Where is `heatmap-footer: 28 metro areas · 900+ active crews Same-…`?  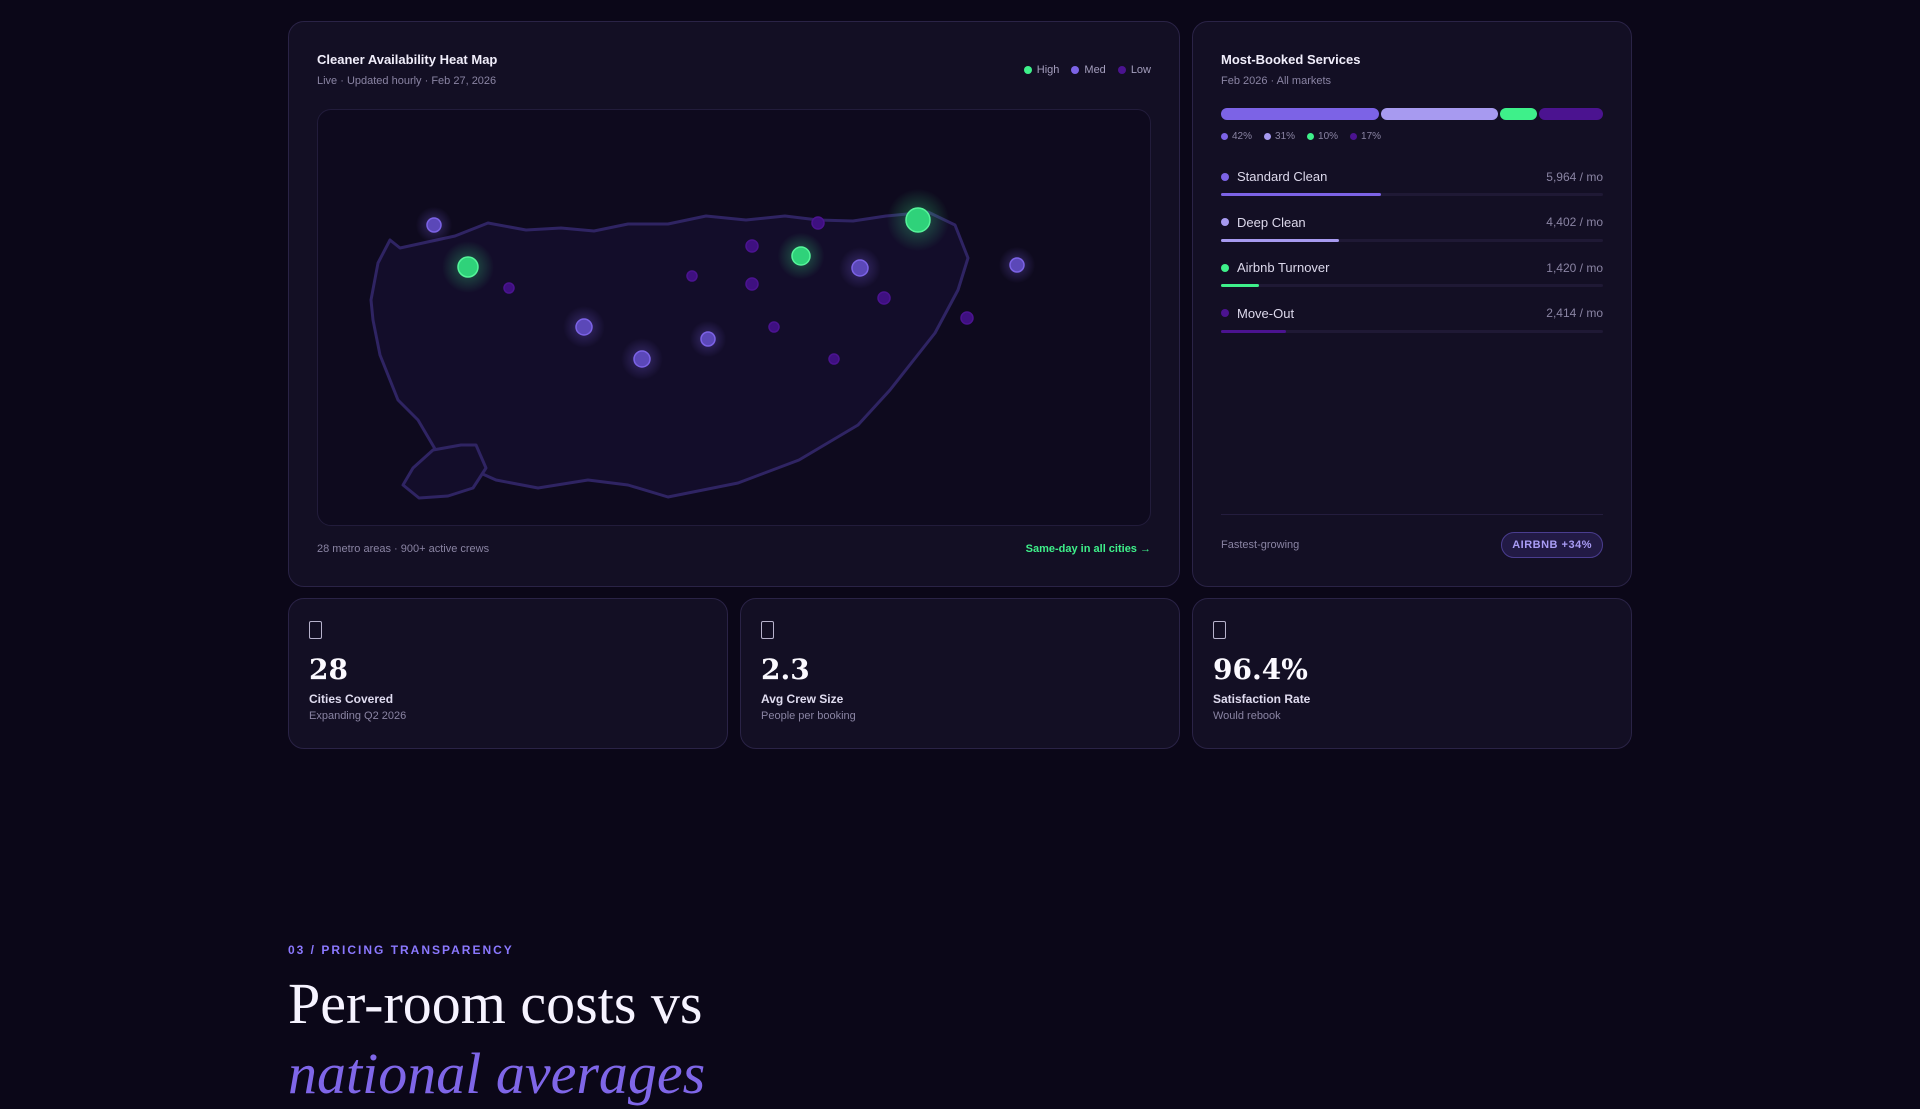
heatmap-footer: 28 metro areas · 900+ active crews Same-… is located at coordinates (734, 549).